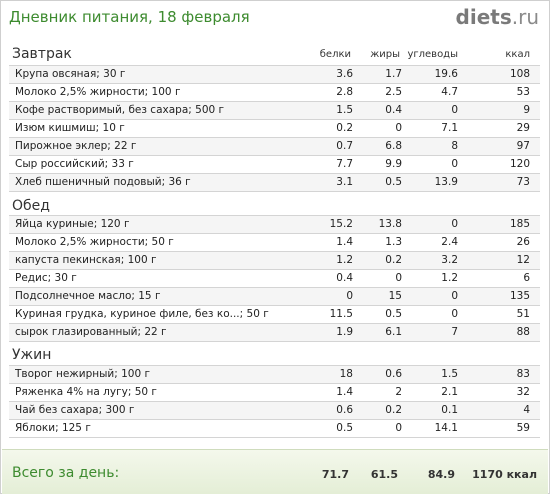 This screenshot has height=494, width=550. Describe the element at coordinates (390, 224) in the screenshot. I see `fat-value: 13.8` at that location.